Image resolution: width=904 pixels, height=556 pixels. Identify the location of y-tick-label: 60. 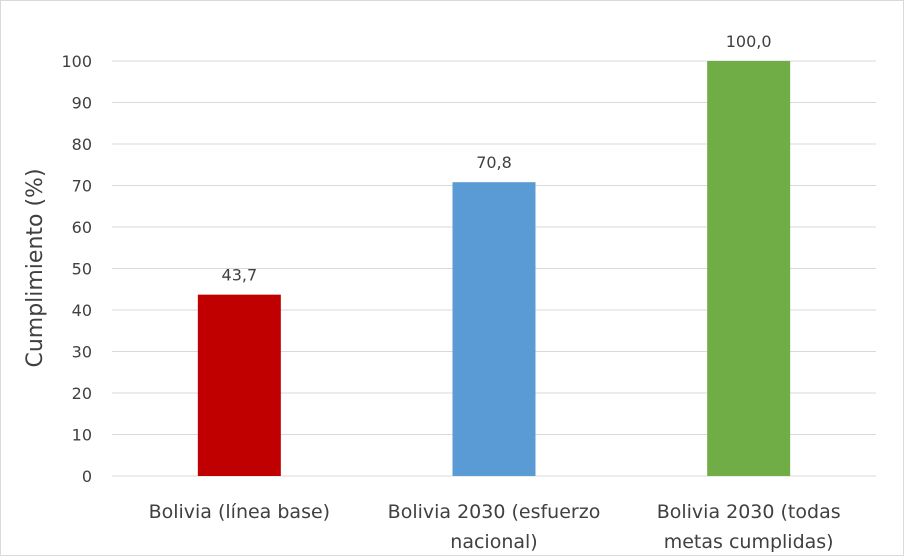
(82, 227).